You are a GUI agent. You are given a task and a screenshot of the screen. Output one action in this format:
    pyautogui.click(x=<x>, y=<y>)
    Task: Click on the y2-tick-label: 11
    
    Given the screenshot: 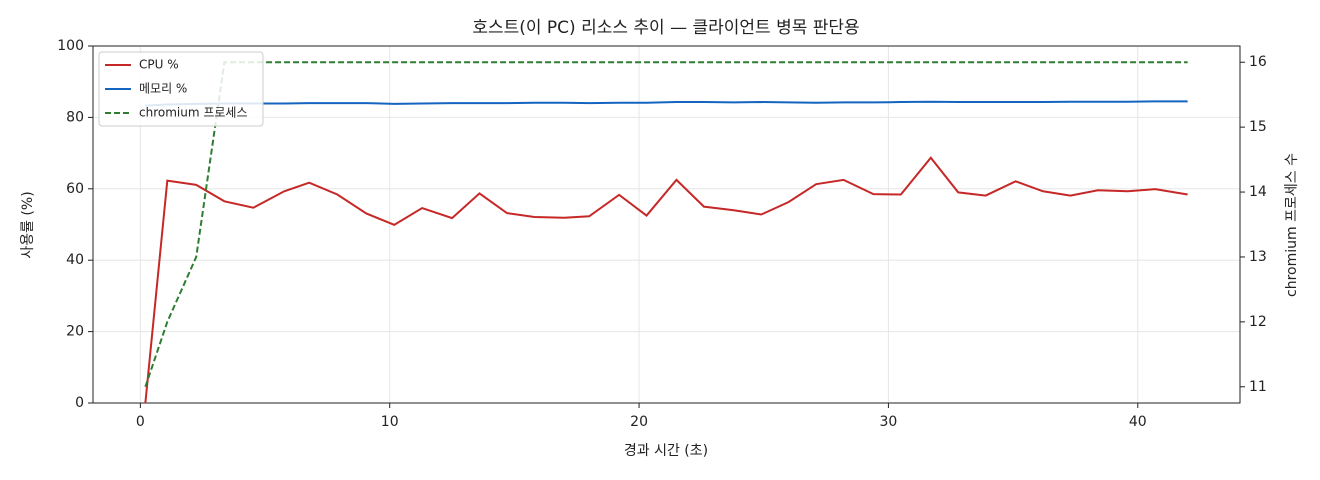 What is the action you would take?
    pyautogui.click(x=1258, y=387)
    